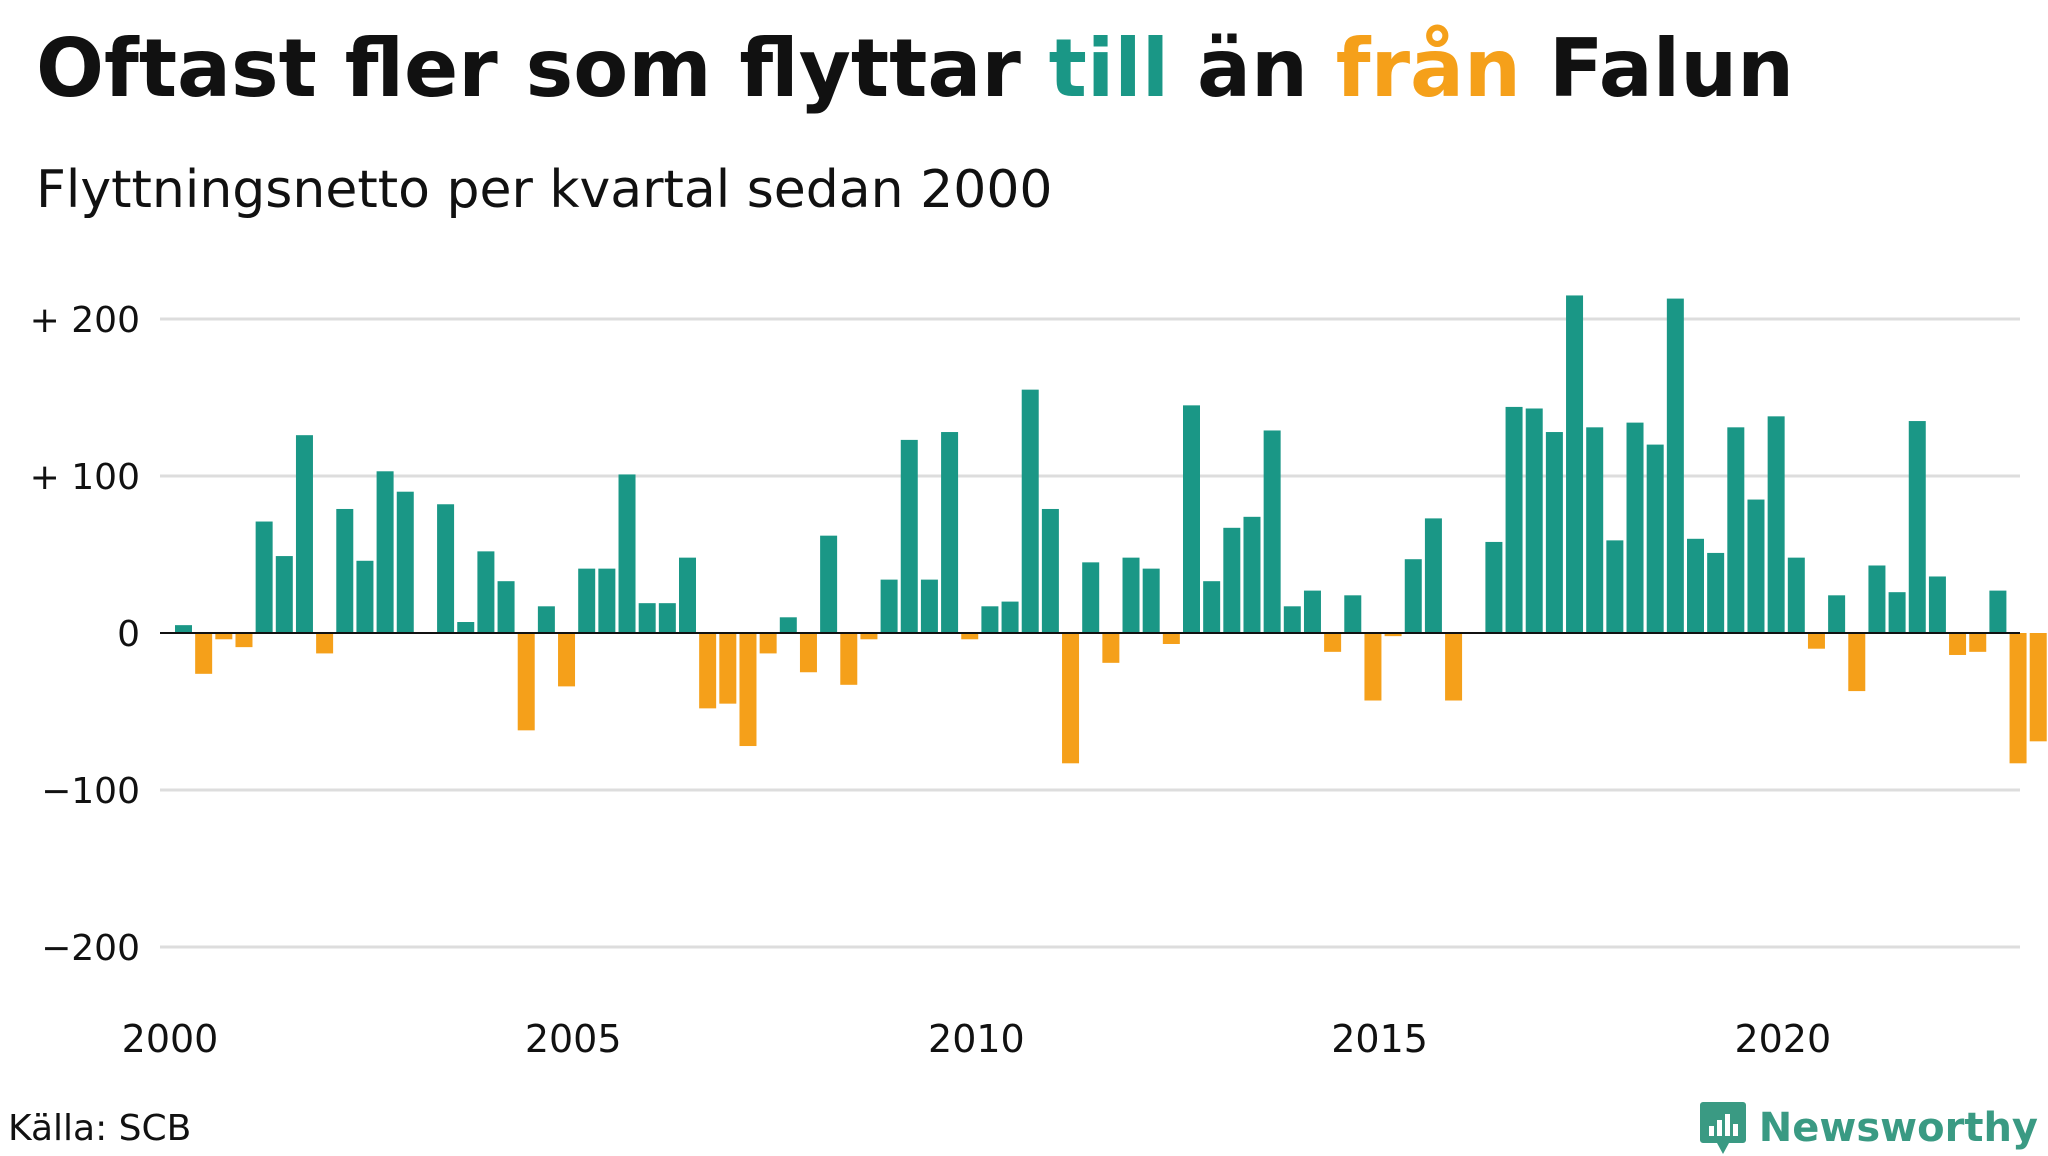 This screenshot has width=2048, height=1156. I want to click on bar-2011Q2, so click(1091, 597).